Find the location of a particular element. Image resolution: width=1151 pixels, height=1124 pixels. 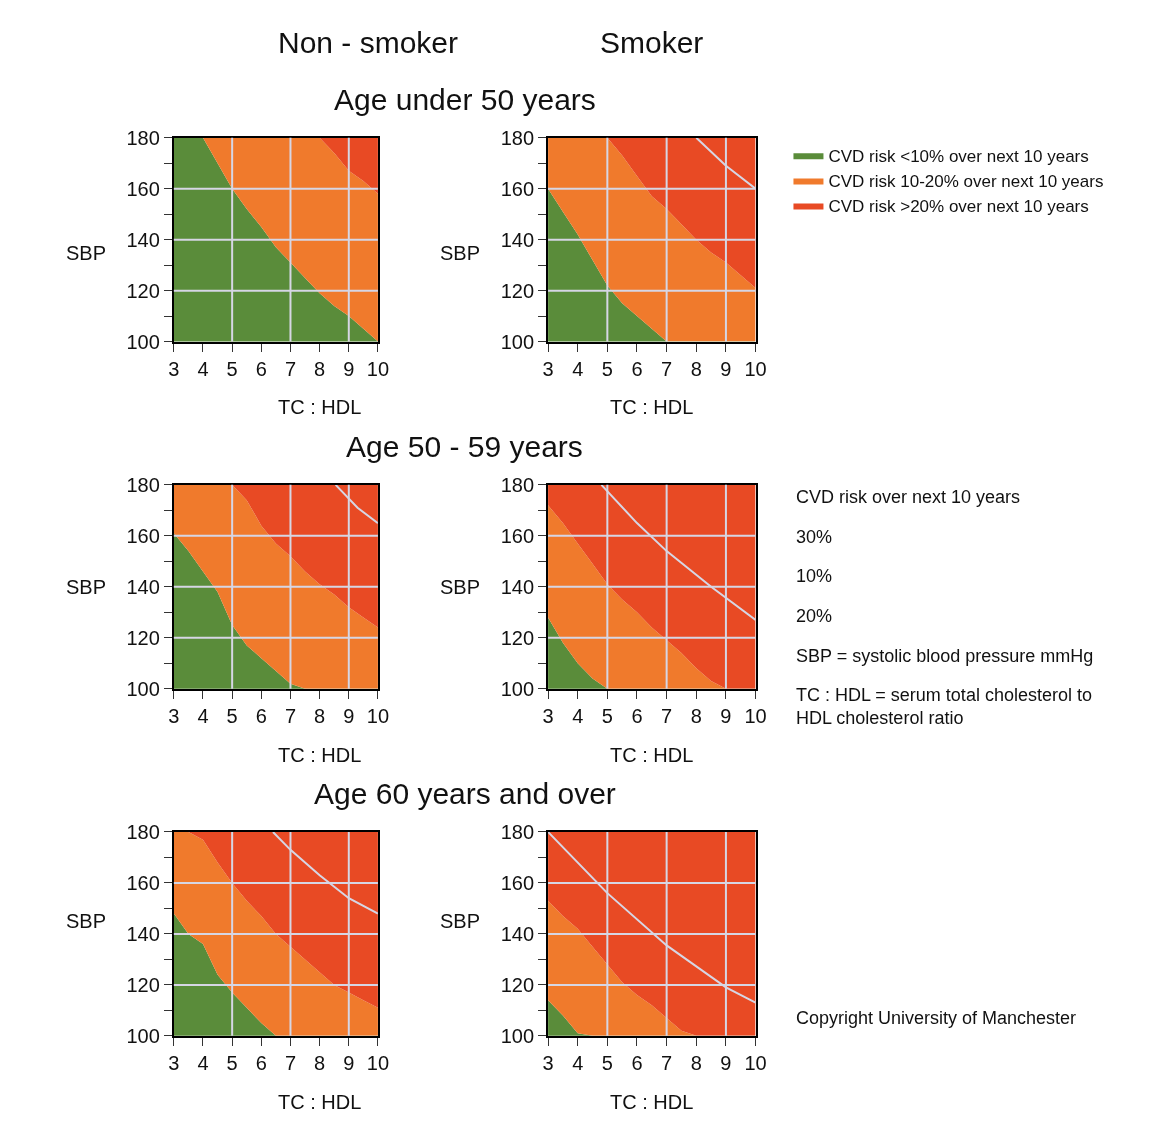

chart-subtitle: Smoker is located at coordinates (652, 42).